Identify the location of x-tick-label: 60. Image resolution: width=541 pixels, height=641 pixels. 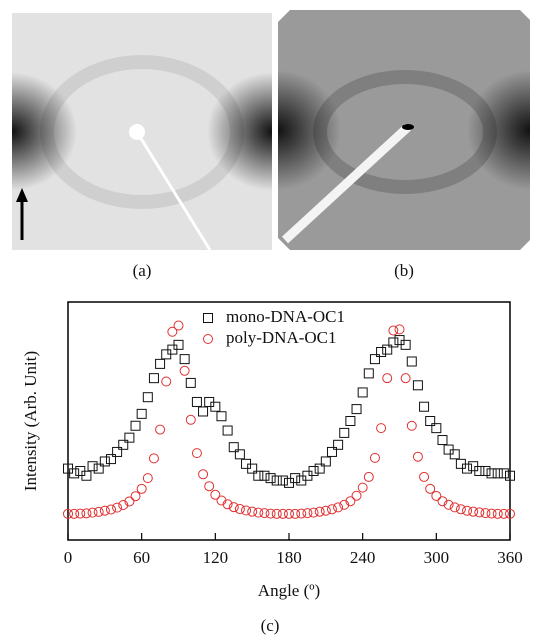
(141, 557).